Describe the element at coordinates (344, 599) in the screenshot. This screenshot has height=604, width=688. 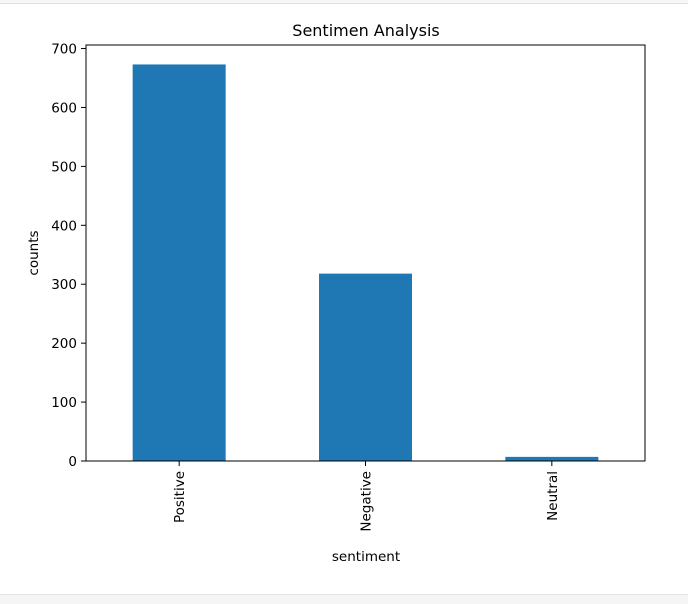
I see `notebook-cell-bottom-edge` at that location.